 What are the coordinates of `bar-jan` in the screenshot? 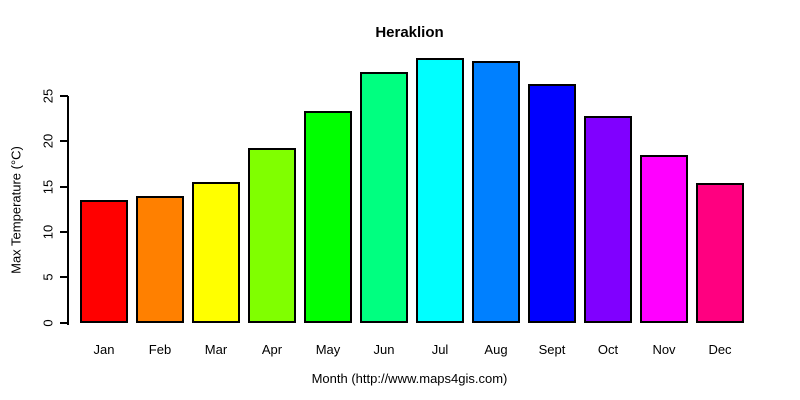 It's located at (104, 261).